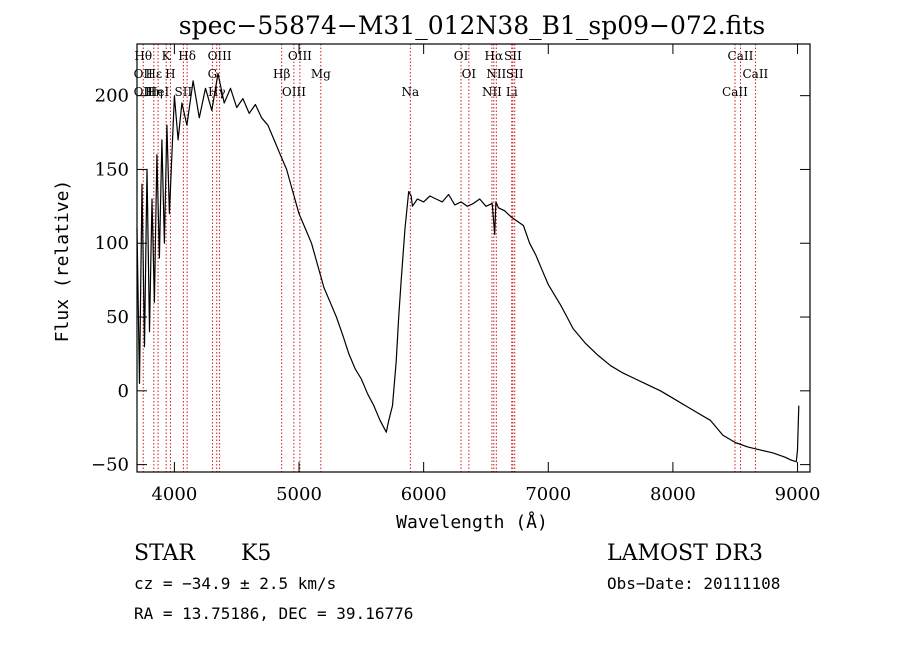 This screenshot has width=900, height=649. I want to click on y-tick-label: 200, so click(112, 96).